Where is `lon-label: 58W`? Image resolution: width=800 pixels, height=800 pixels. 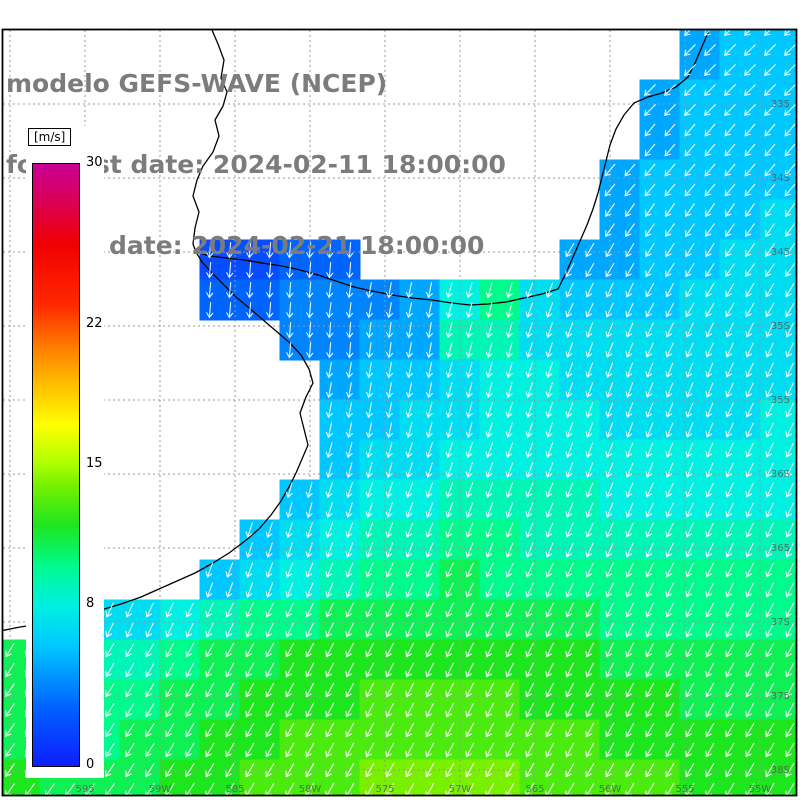
lon-label: 58W is located at coordinates (310, 789).